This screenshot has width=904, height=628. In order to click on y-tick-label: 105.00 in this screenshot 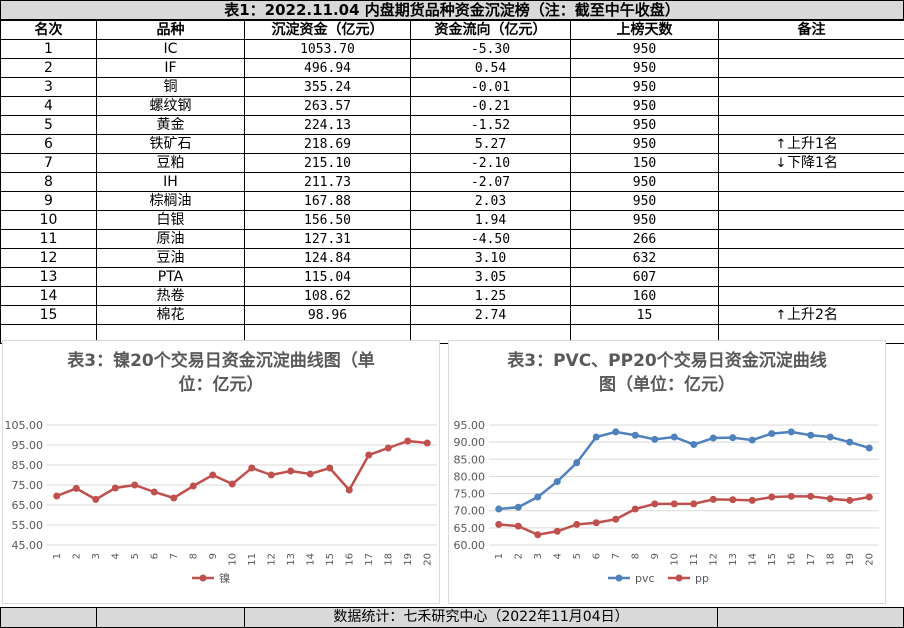, I will do `click(24, 425)`.